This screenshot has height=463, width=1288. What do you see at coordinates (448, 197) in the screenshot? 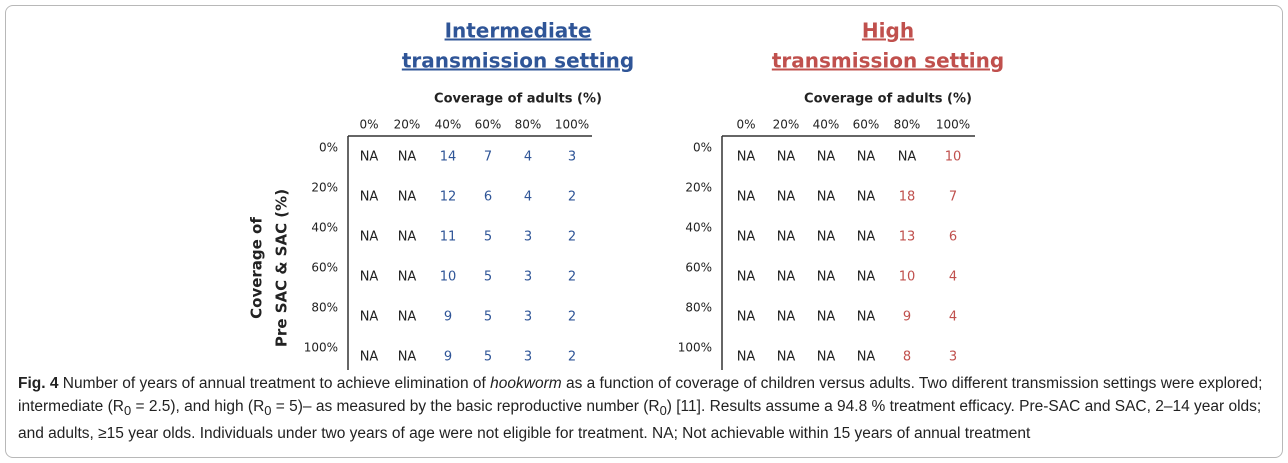
I see `table-cell: 12` at bounding box center [448, 197].